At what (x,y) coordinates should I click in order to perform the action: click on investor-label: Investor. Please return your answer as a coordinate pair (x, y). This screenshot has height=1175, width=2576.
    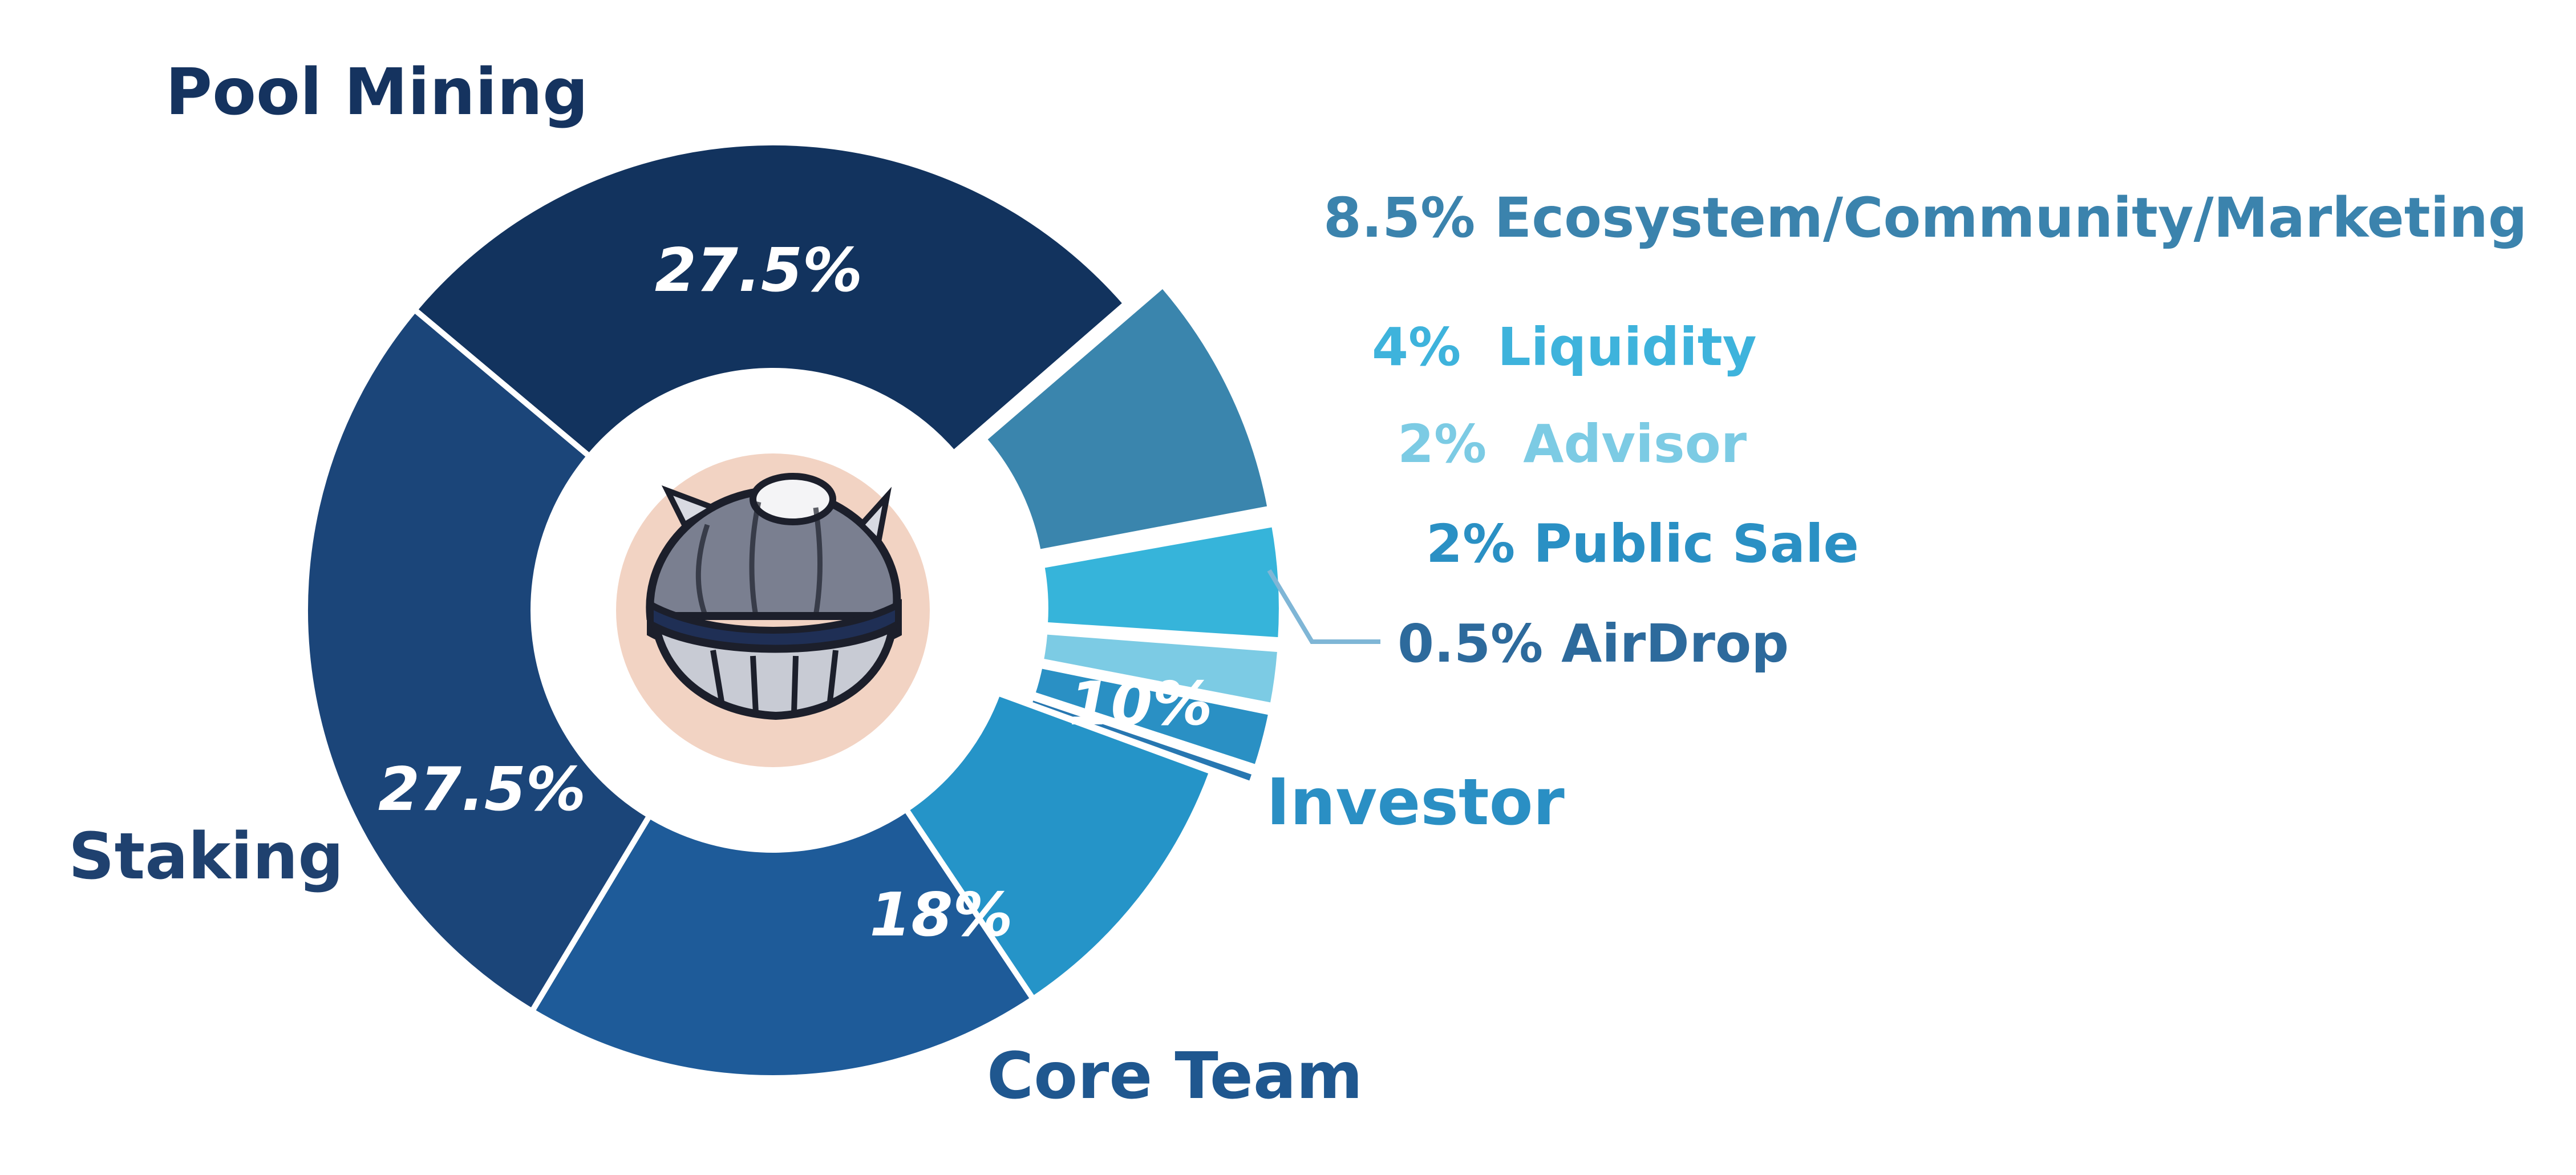
    Looking at the image, I should click on (1415, 802).